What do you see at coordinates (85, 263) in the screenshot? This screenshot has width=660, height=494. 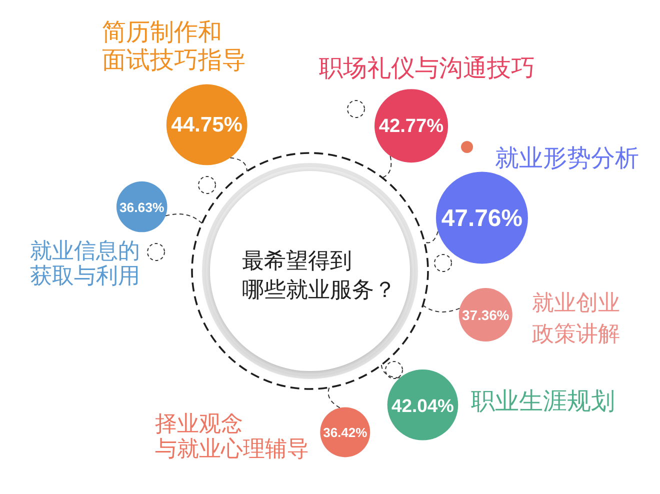 I see `category-label: 就业信息的获取与利用` at bounding box center [85, 263].